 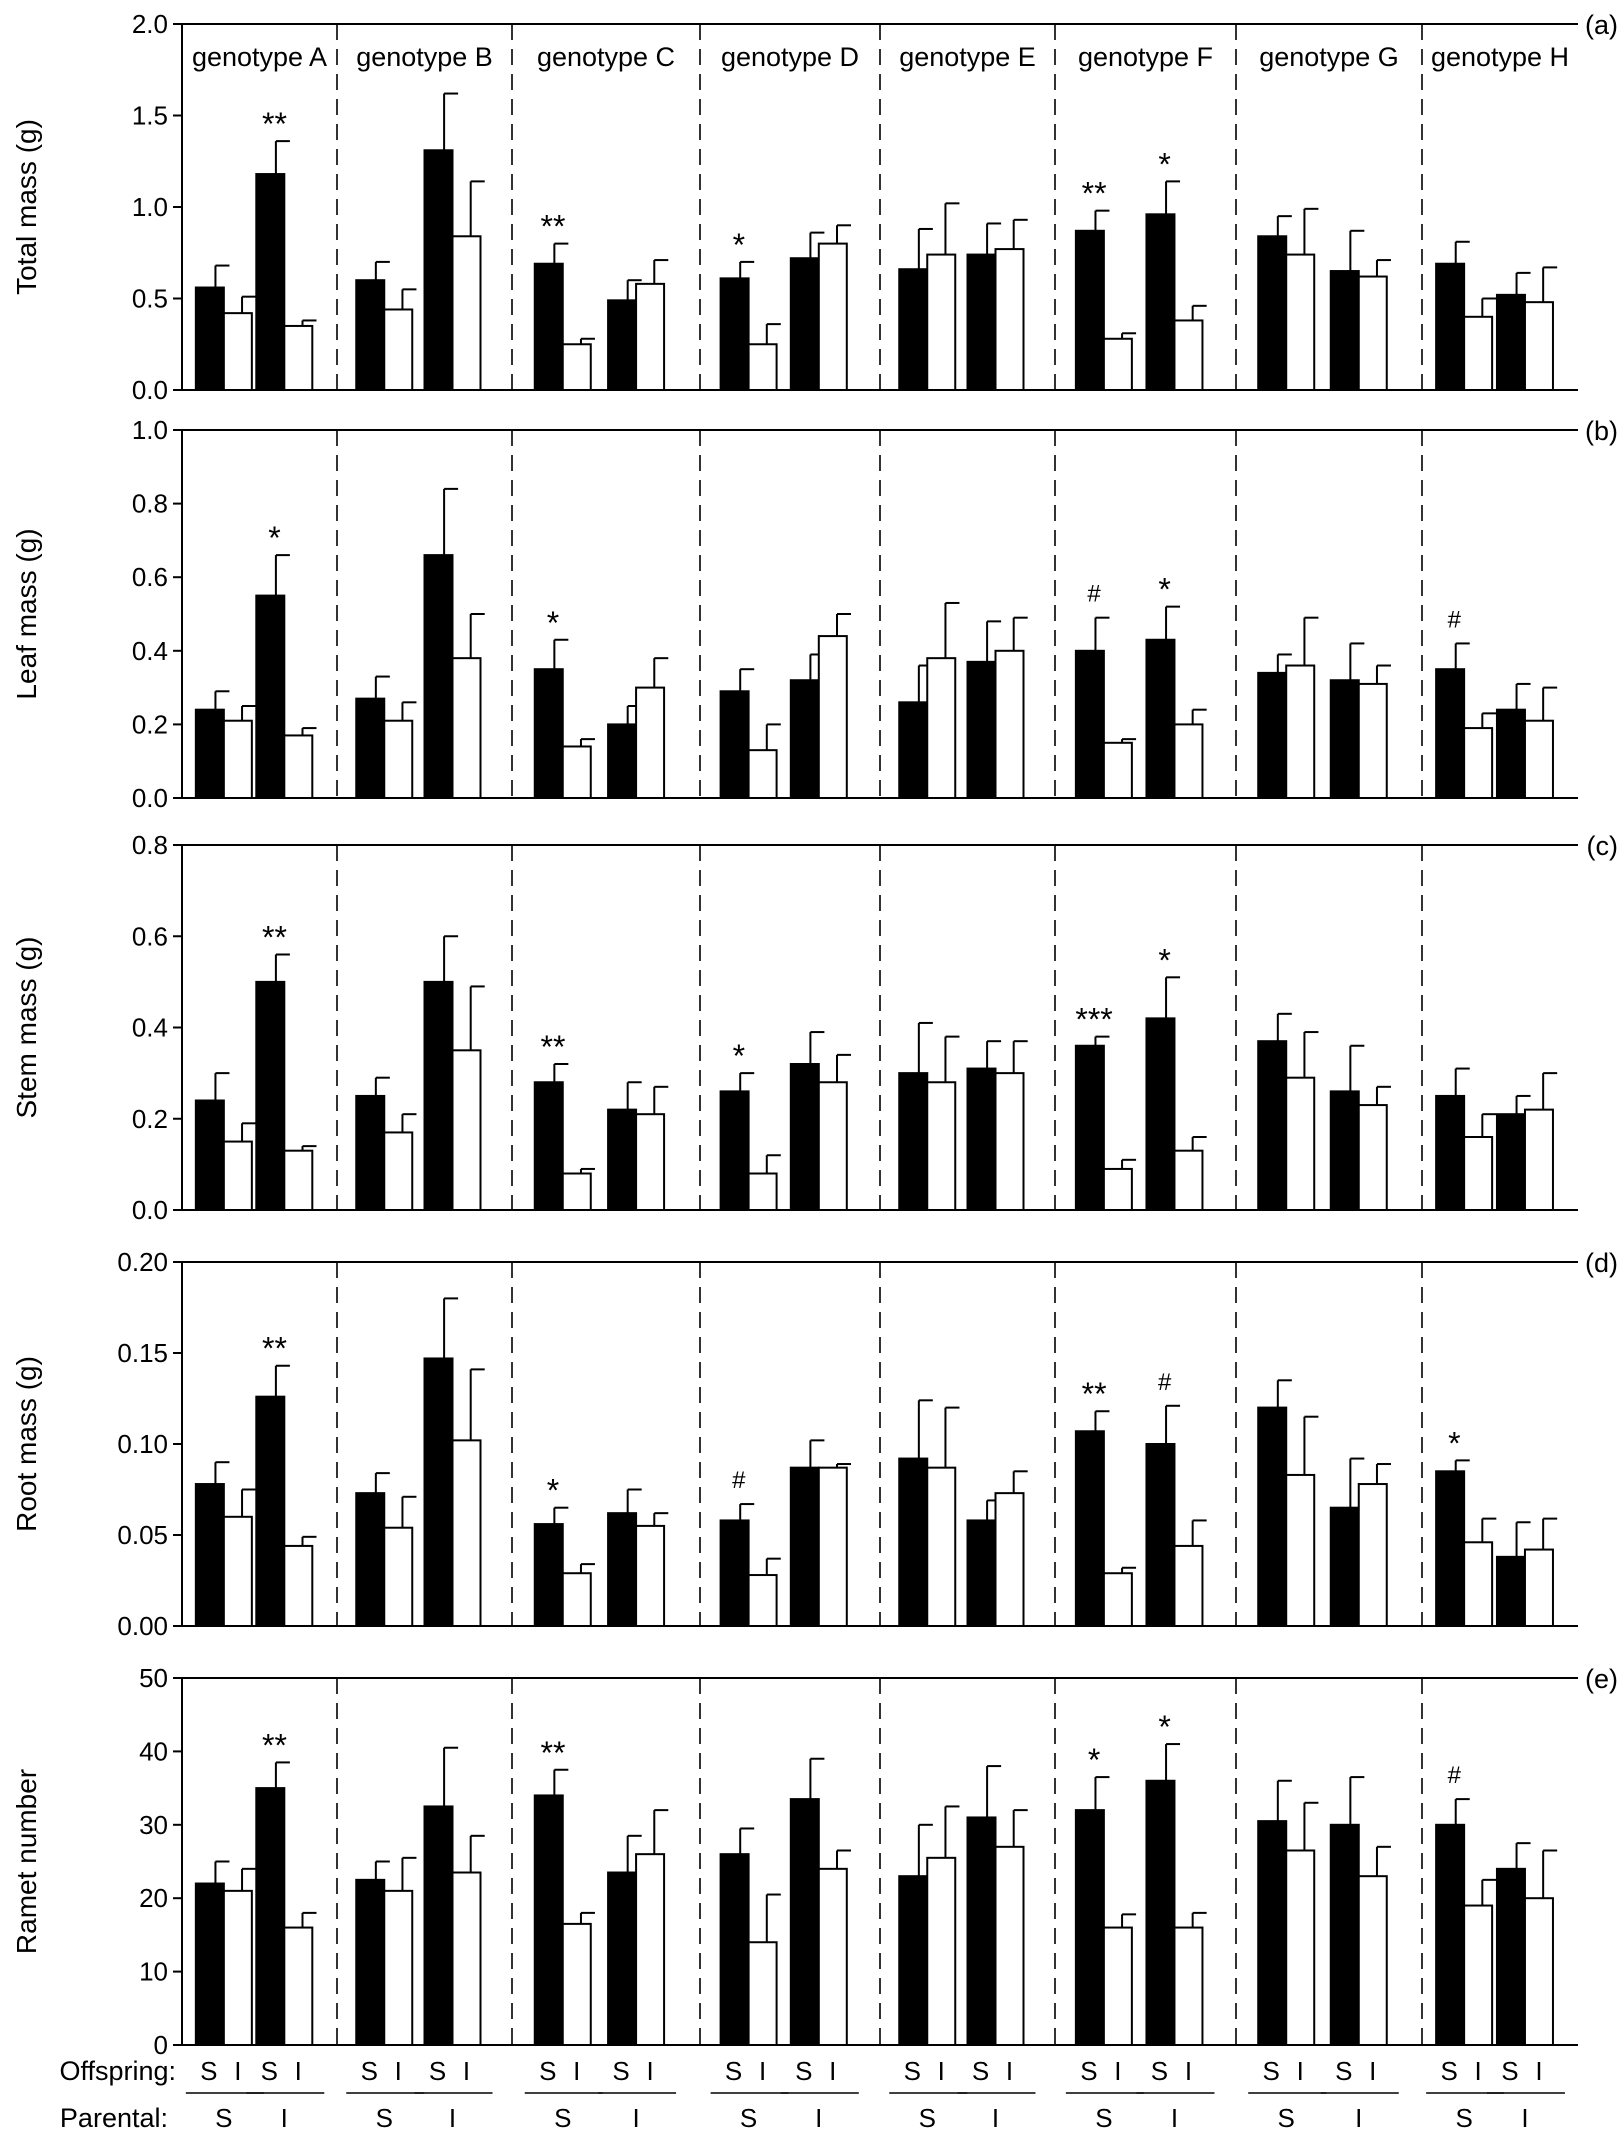 I want to click on y-axis-title: Stem mass (g), so click(x=26, y=1027).